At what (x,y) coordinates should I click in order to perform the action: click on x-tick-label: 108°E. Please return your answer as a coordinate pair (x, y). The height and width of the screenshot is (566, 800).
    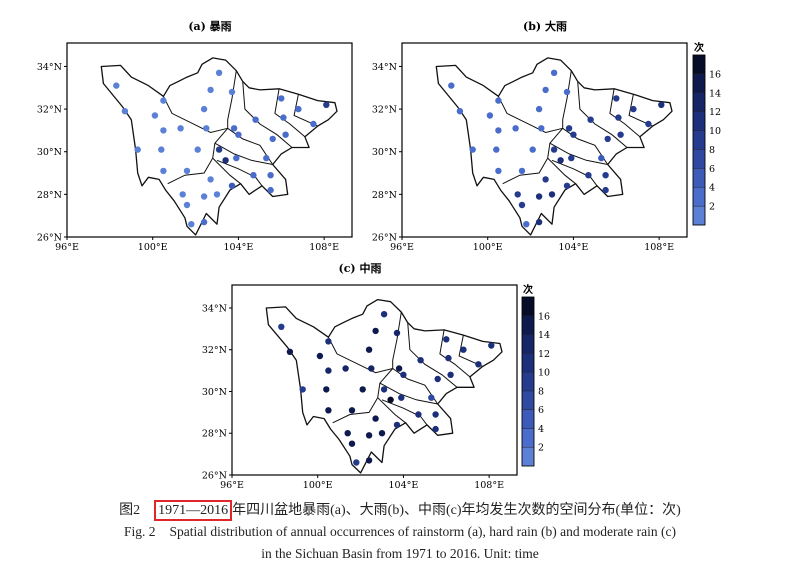
    Looking at the image, I should click on (489, 485).